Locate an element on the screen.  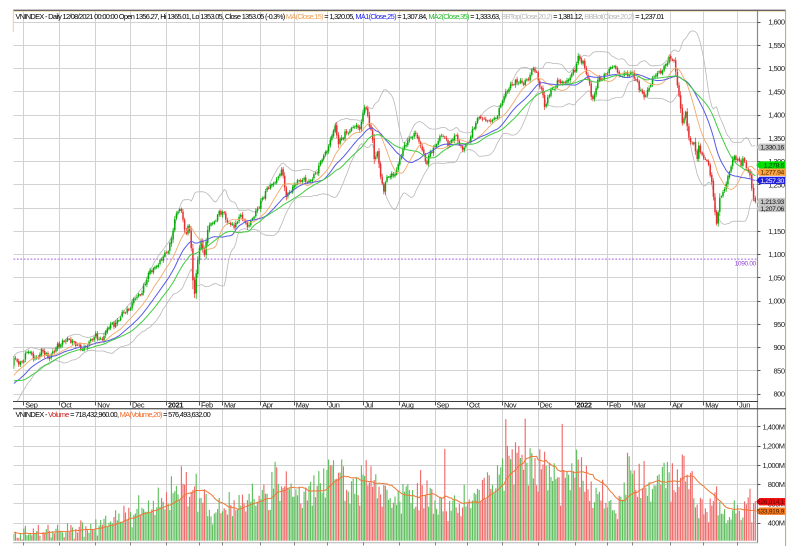
svg-text: Aug is located at coordinates (407, 404).